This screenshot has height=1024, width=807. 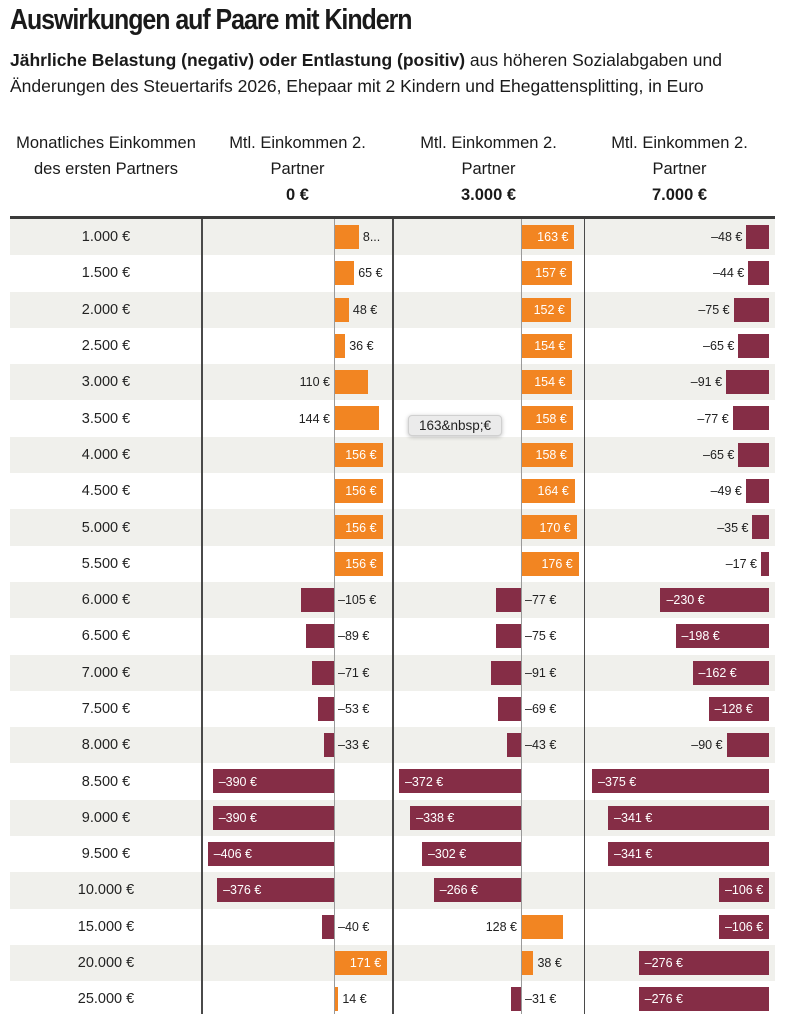 I want to click on data-label: –406 €, so click(x=232, y=854).